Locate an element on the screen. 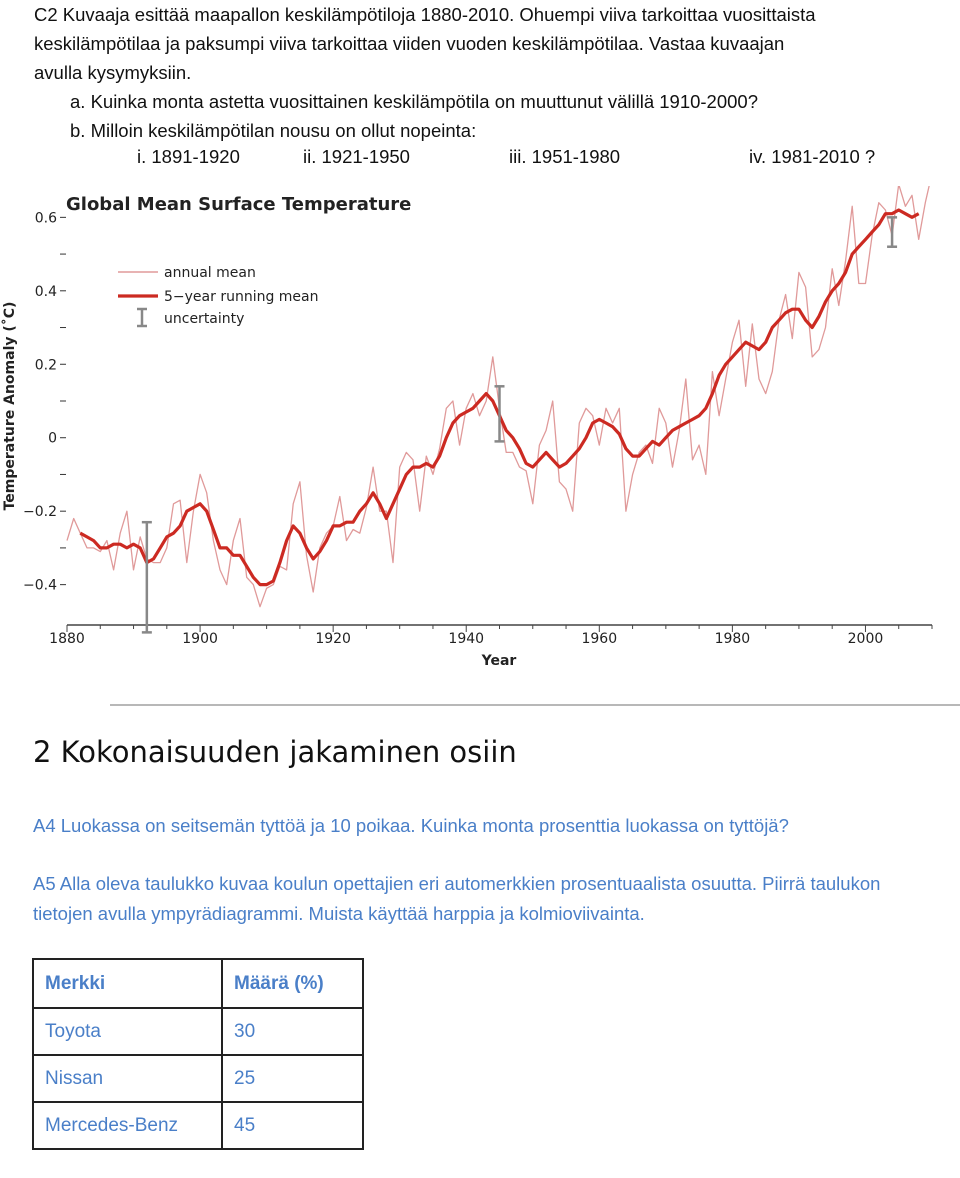 Image resolution: width=960 pixels, height=1178 pixels. legend-label: annual mean is located at coordinates (210, 273).